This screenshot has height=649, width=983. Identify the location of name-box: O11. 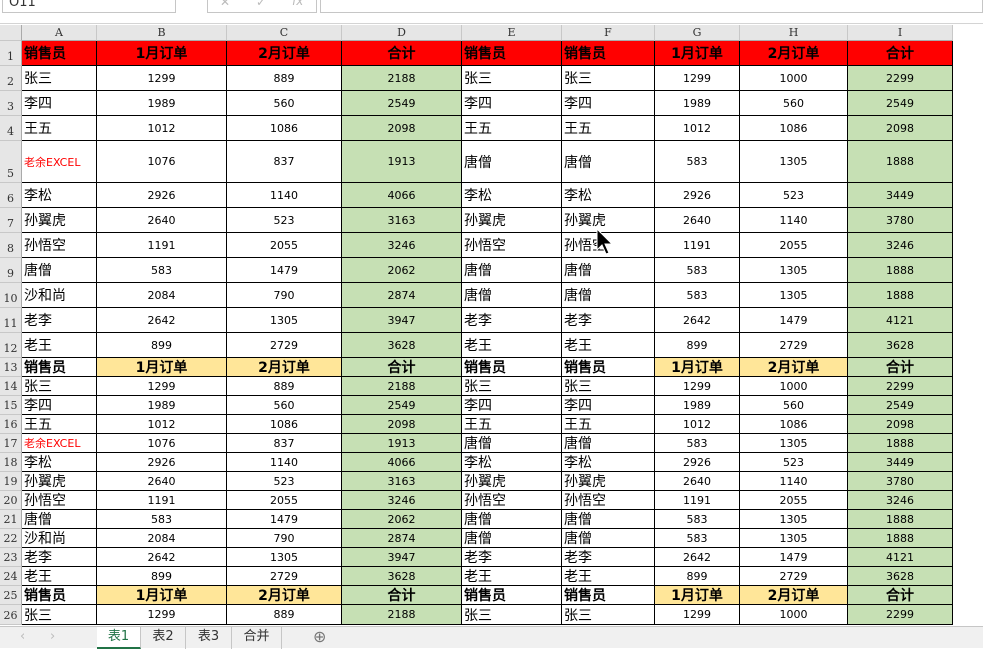
(89, 6).